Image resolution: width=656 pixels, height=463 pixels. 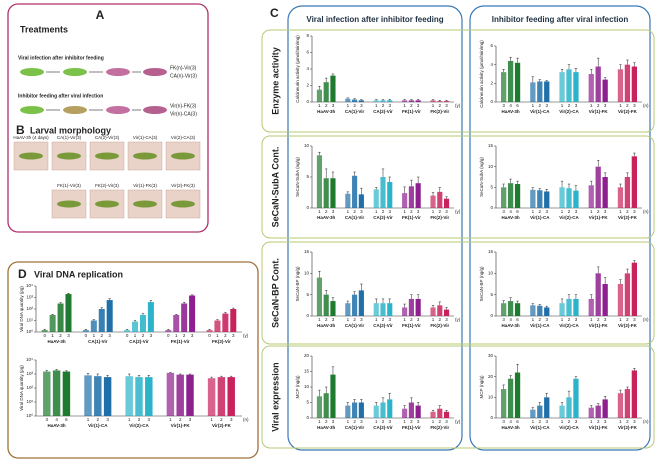 I want to click on column-header: Inhibitor feeding after viral infection, so click(x=560, y=19).